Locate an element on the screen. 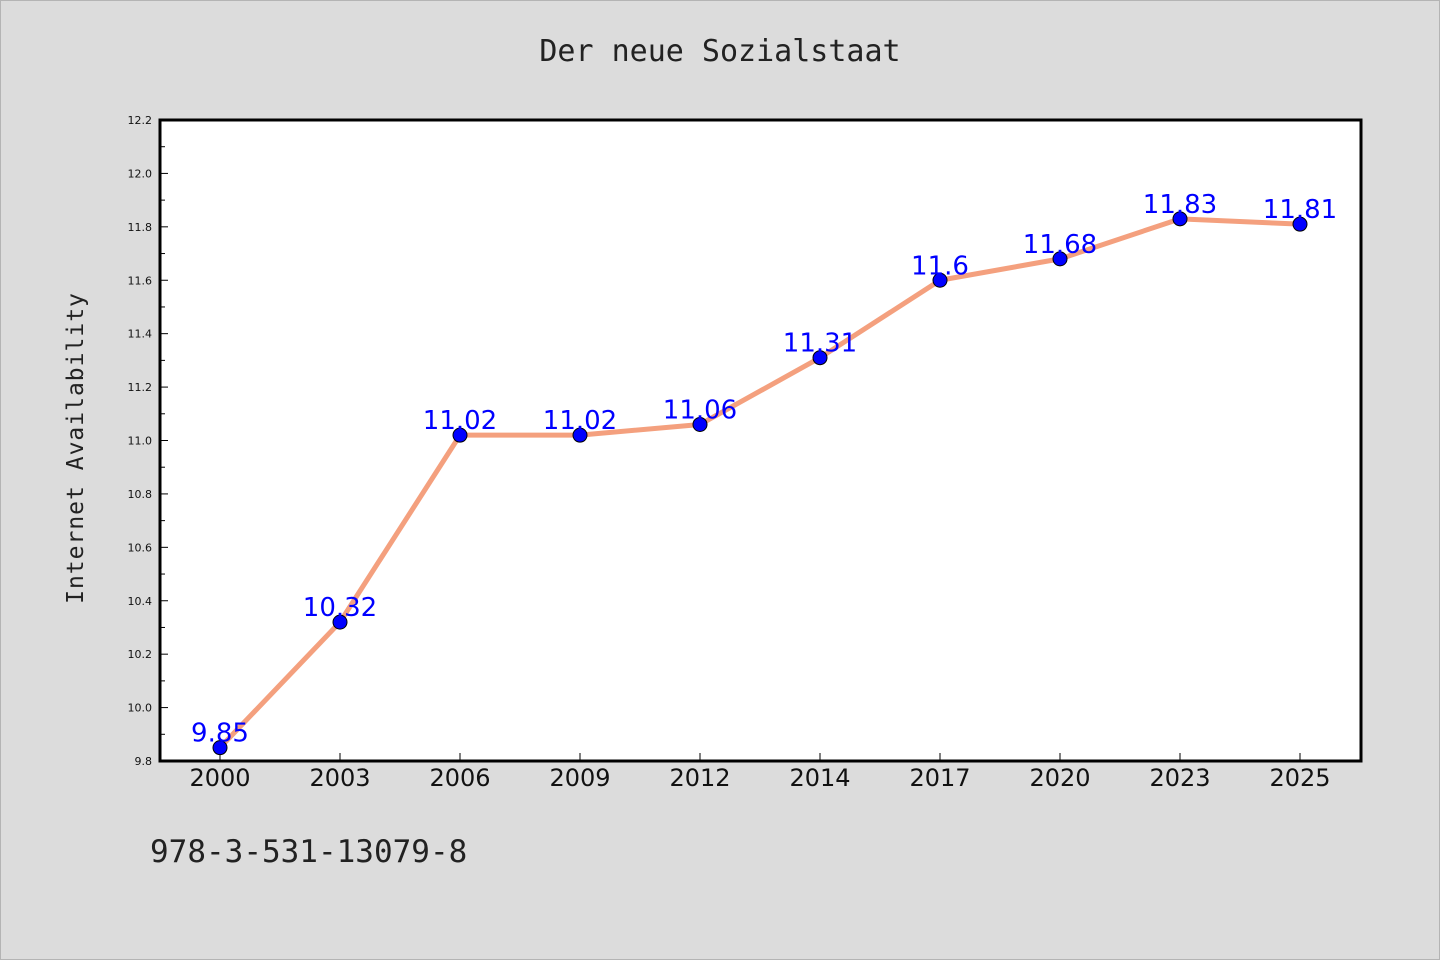 Image resolution: width=1440 pixels, height=960 pixels. y-tick-label: 10.8 is located at coordinates (140, 494).